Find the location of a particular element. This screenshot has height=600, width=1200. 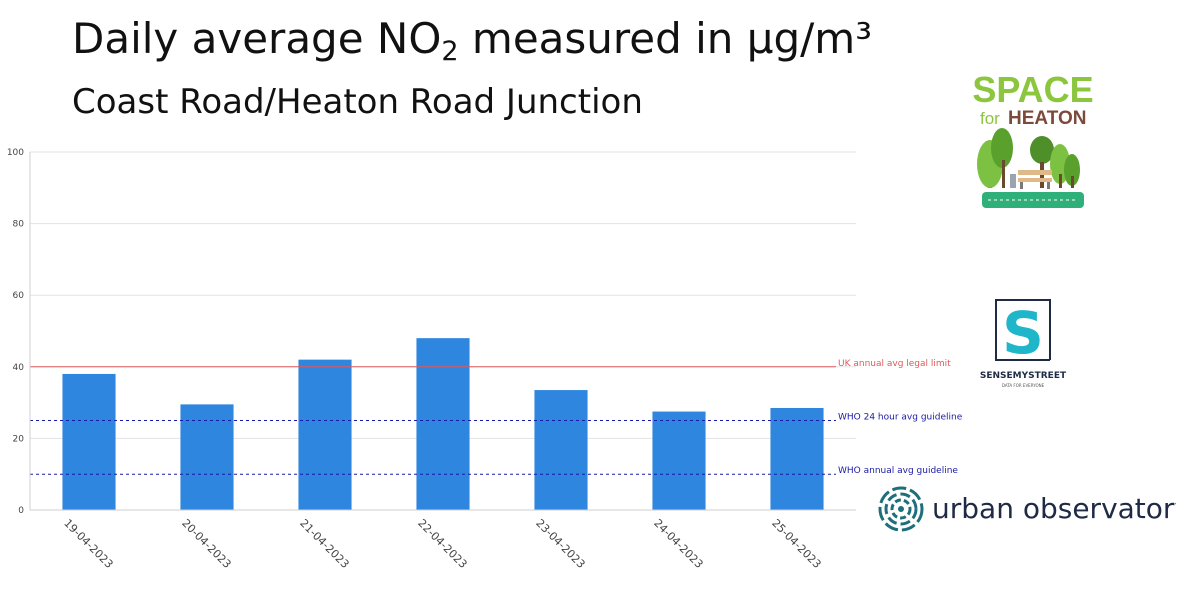

x-tick-label: 23-04-2023 is located at coordinates (560, 544).